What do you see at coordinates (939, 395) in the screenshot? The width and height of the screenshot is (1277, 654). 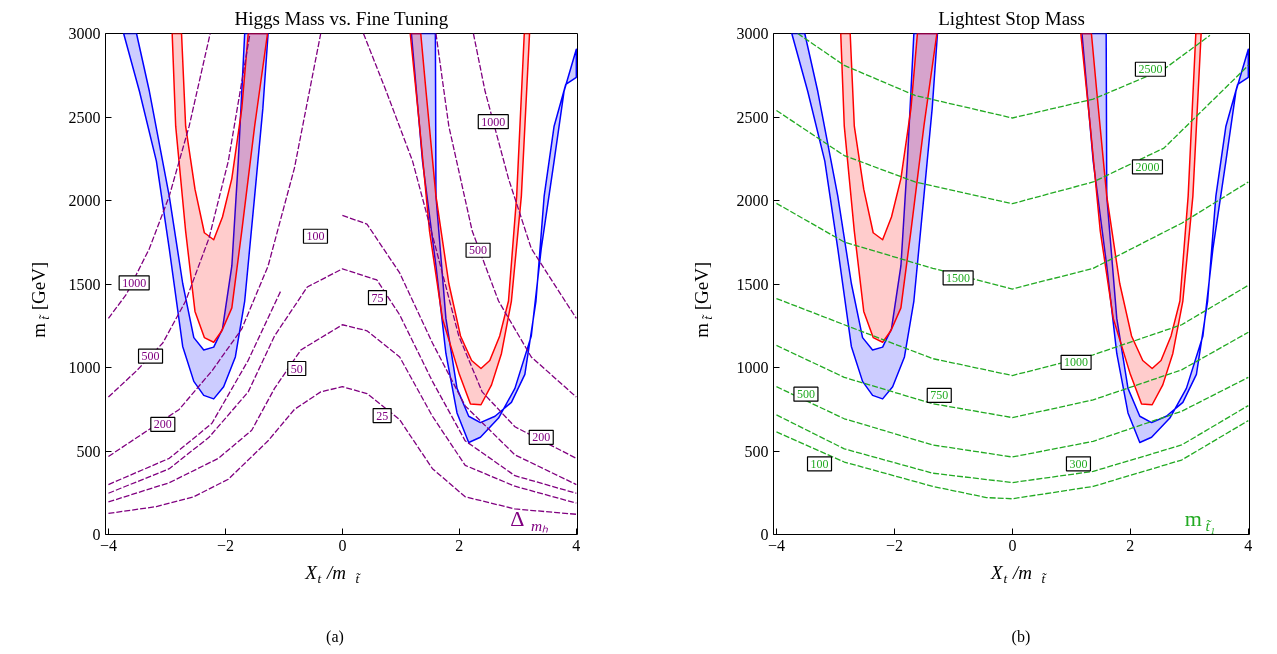 I see `annotation: 750` at bounding box center [939, 395].